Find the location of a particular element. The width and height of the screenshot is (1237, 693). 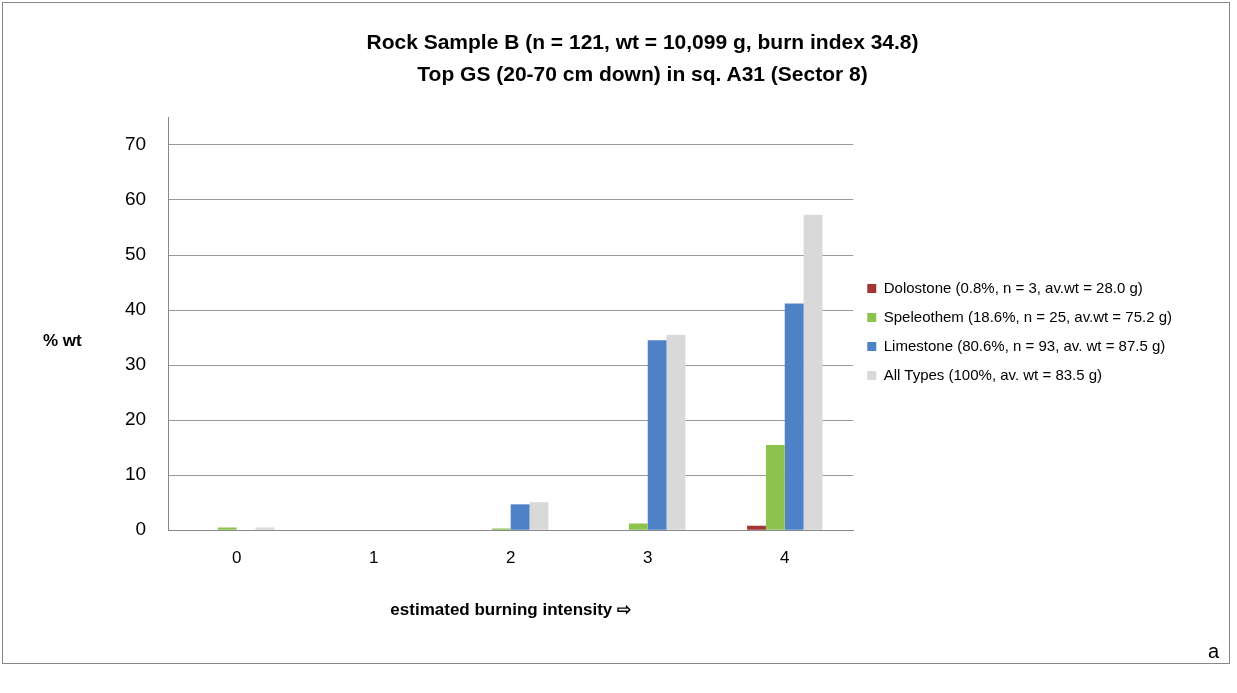

y-tick-label: 30 is located at coordinates (135, 364).